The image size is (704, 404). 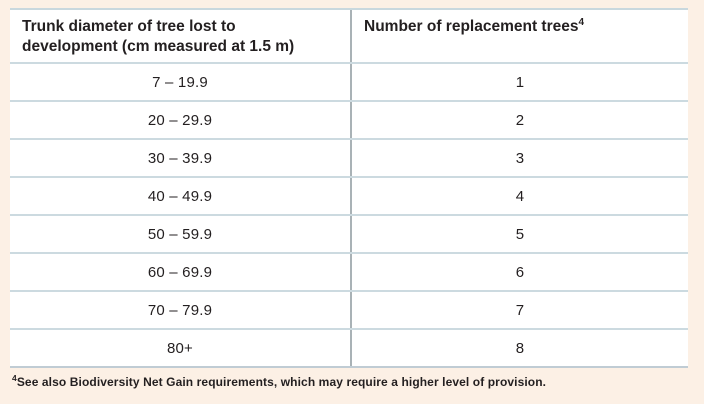 I want to click on replacement-count-cell: 7, so click(x=520, y=310).